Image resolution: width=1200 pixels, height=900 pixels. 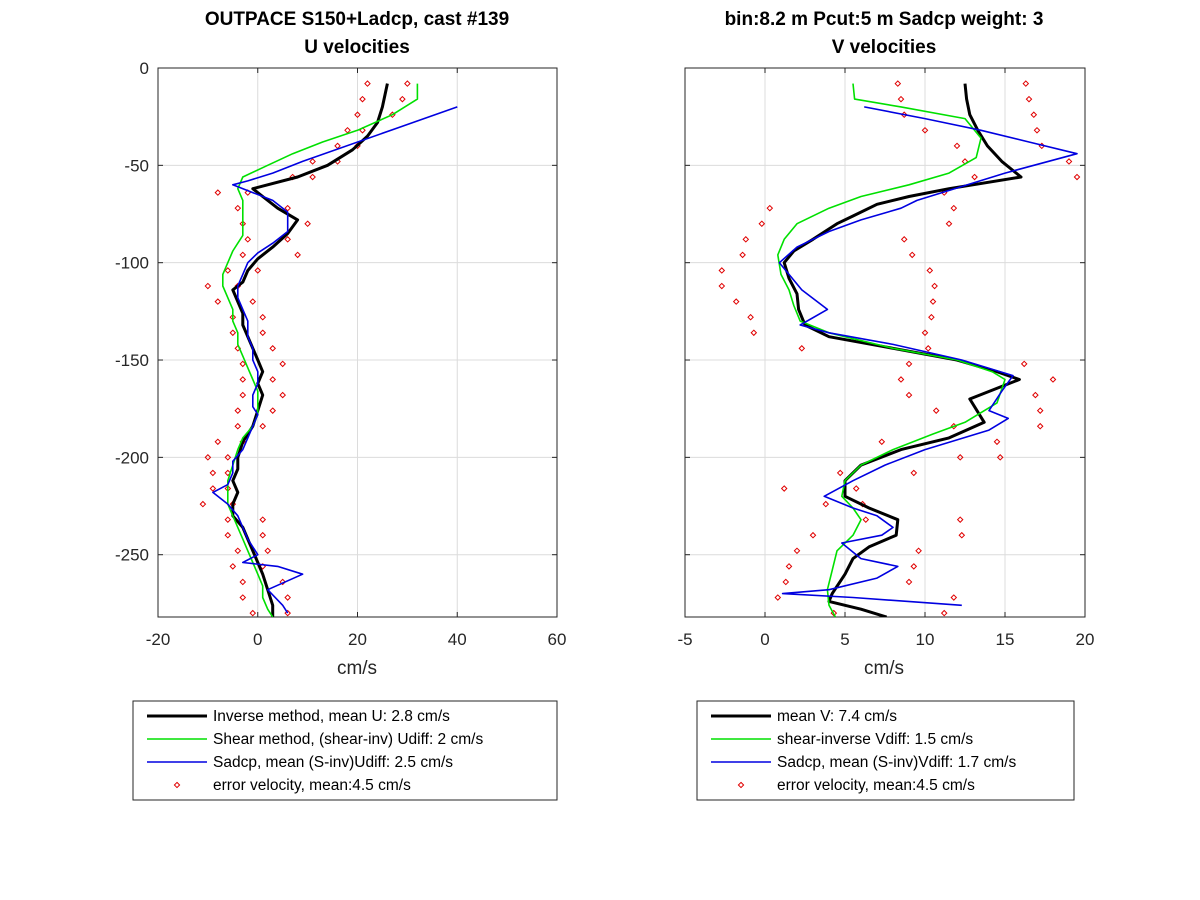 I want to click on v-panel-subtitle: V velocities, so click(x=884, y=47).